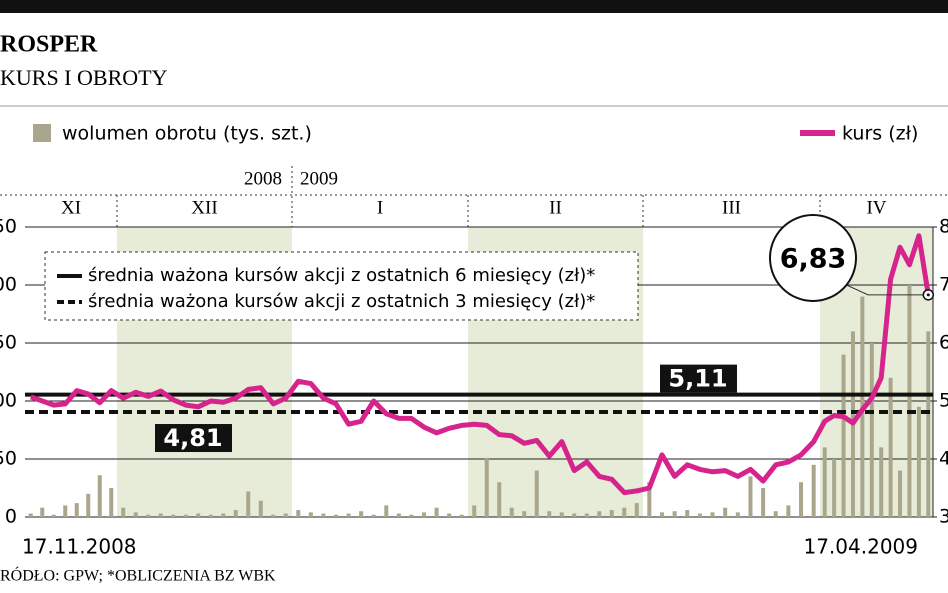 This screenshot has height=593, width=948. I want to click on reference-label: 4,81, so click(192, 438).